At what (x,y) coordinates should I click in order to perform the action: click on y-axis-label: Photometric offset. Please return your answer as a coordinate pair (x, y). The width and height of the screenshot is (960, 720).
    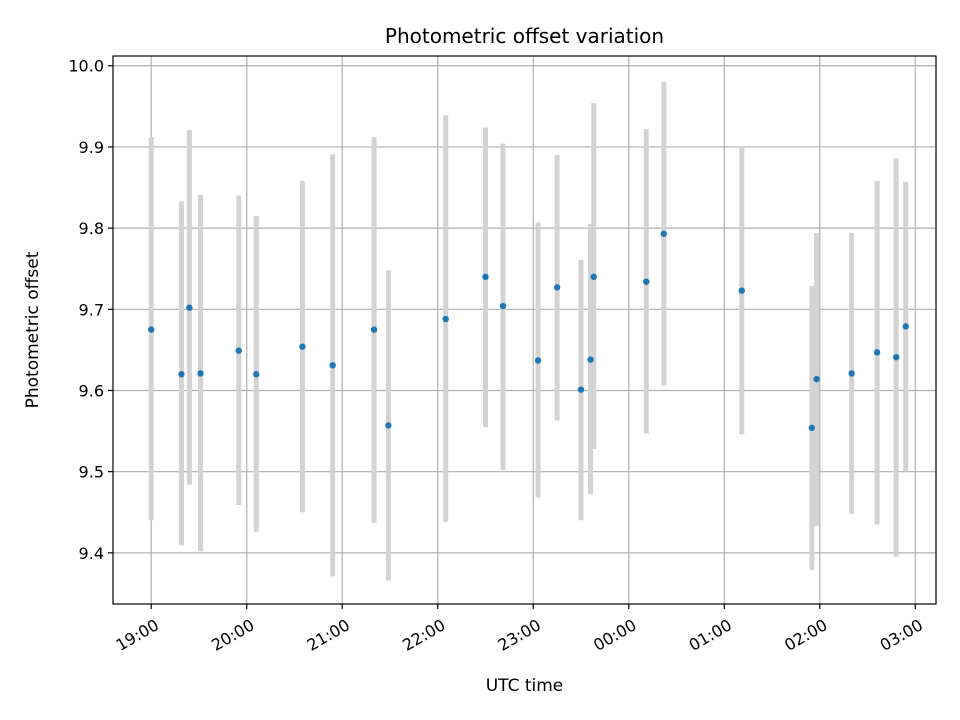
    Looking at the image, I should click on (33, 329).